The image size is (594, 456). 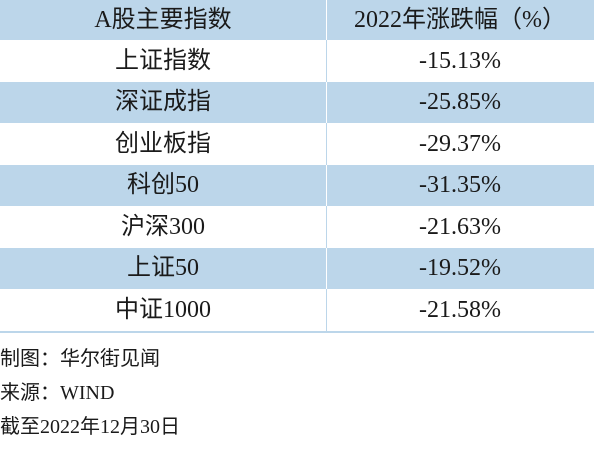 What do you see at coordinates (163, 268) in the screenshot?
I see `index-name: 上证50` at bounding box center [163, 268].